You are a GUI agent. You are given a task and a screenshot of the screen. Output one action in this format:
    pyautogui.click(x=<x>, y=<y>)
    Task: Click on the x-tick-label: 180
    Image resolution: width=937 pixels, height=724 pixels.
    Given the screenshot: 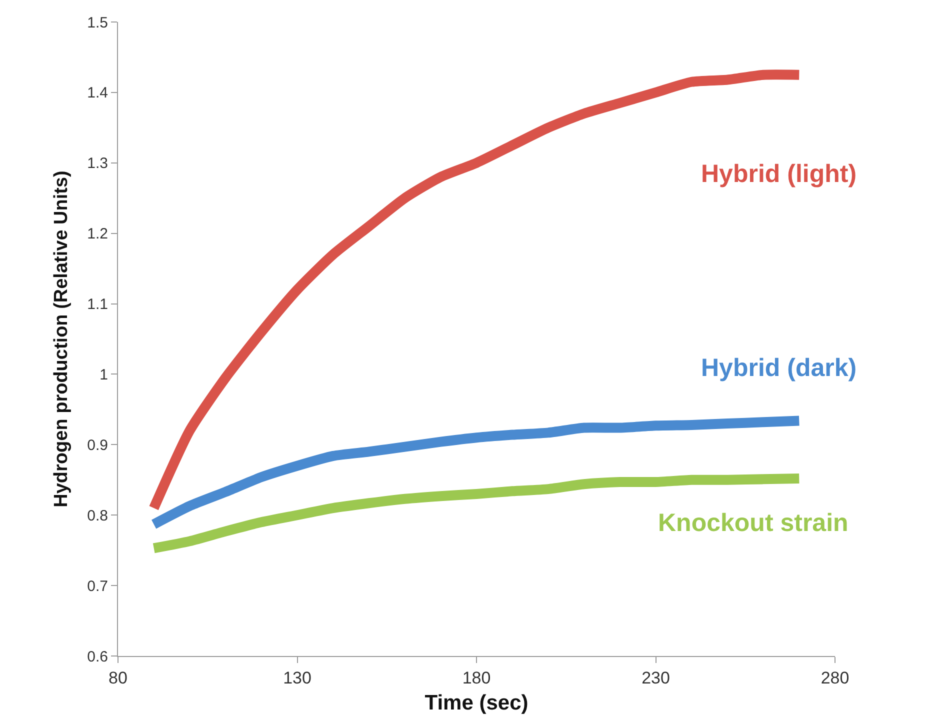 What is the action you would take?
    pyautogui.click(x=476, y=678)
    